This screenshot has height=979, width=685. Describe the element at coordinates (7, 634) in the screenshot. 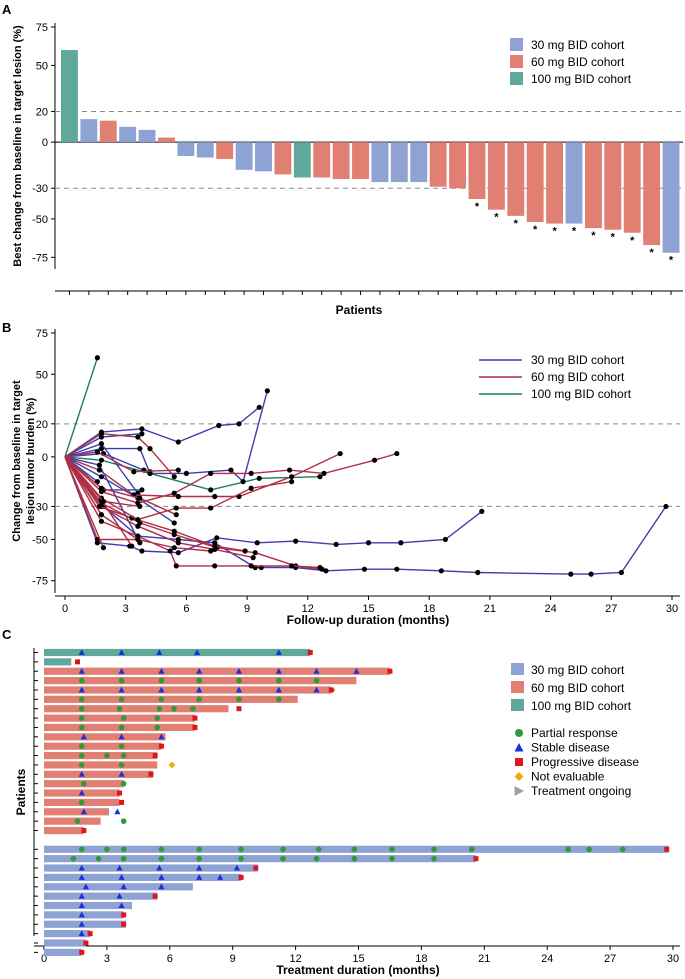

I see `panel-label-c: C` at that location.